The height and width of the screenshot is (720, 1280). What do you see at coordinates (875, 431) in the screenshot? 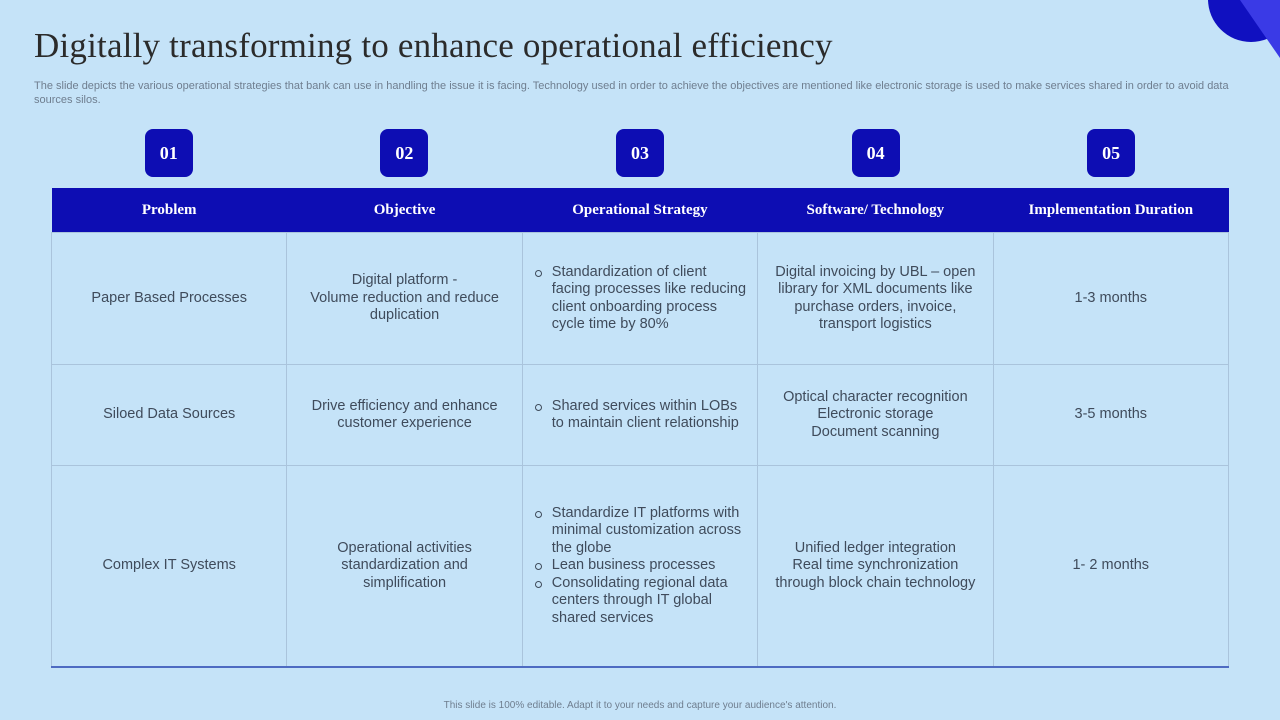
I see `technology-text: Document scanning` at bounding box center [875, 431].